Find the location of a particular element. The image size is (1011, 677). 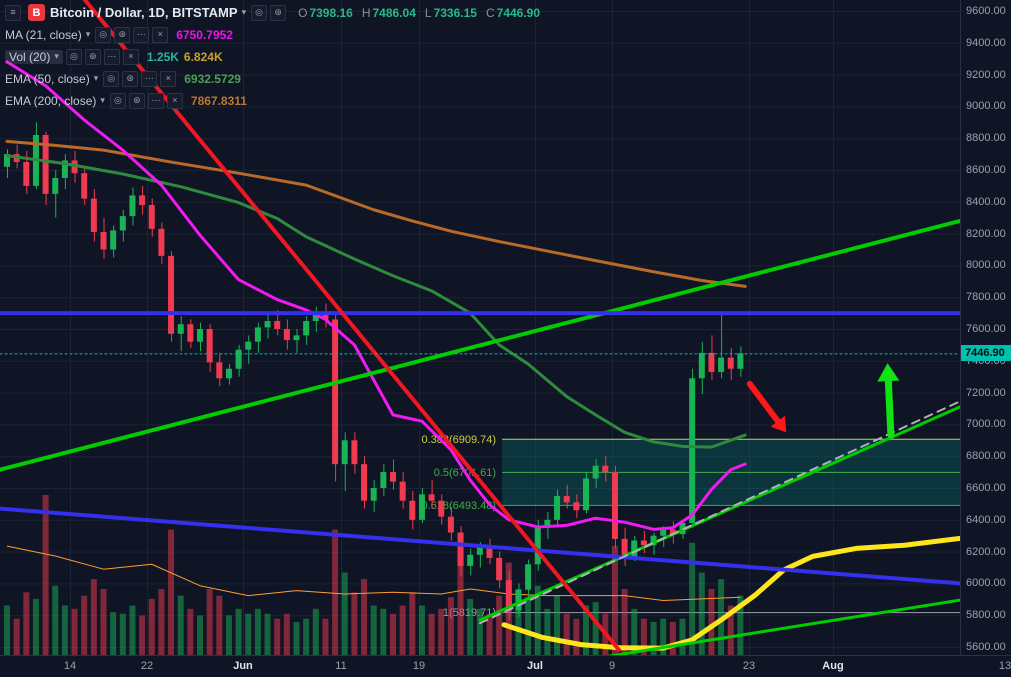

price-tick-label: 9200.00 is located at coordinates (986, 74).